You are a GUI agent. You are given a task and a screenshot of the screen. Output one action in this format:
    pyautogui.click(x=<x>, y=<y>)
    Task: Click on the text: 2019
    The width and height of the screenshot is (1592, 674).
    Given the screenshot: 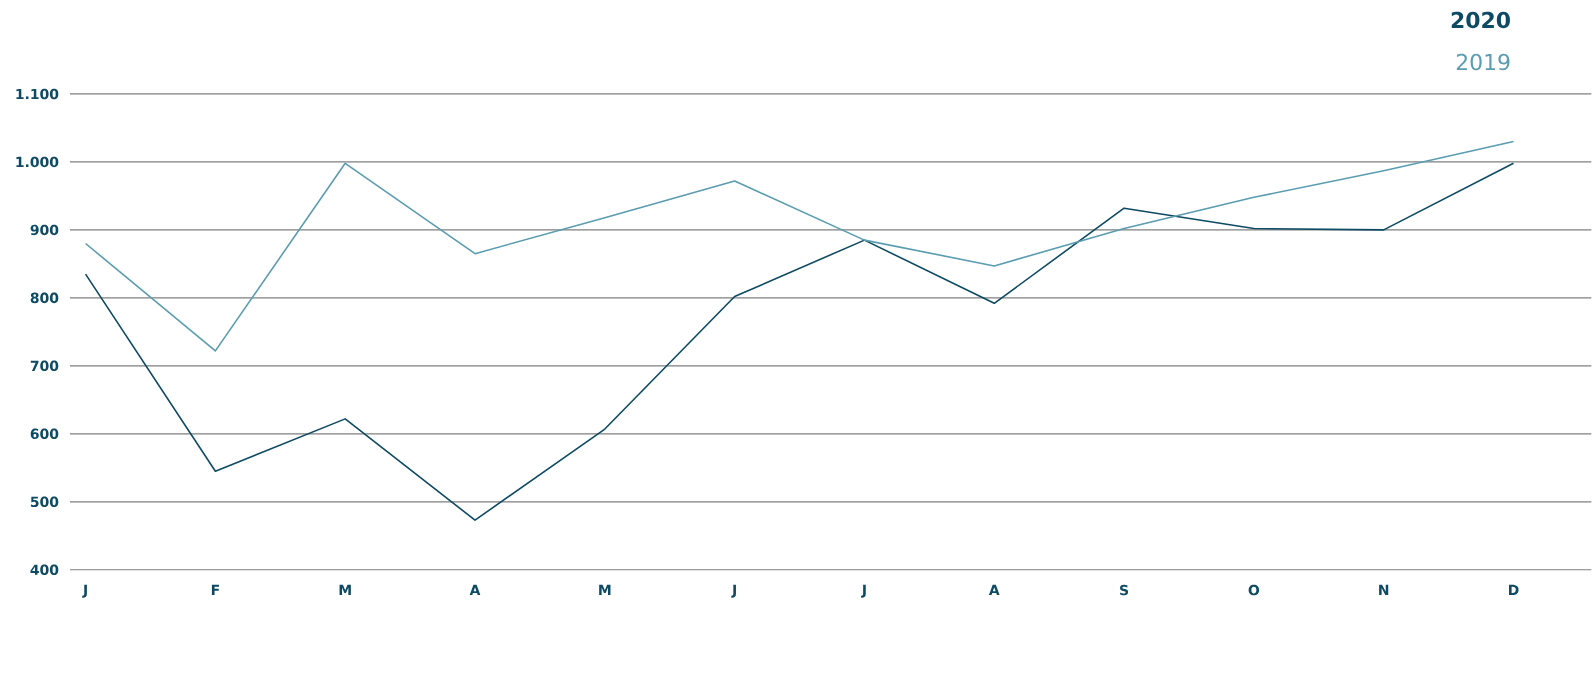 What is the action you would take?
    pyautogui.click(x=1483, y=62)
    